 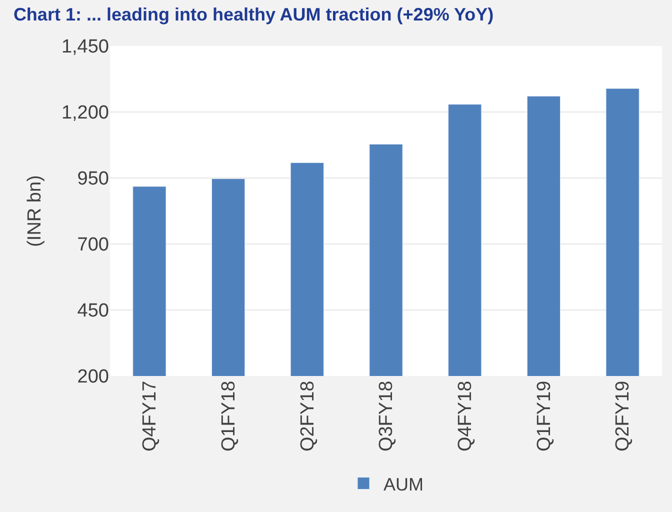 What do you see at coordinates (93, 179) in the screenshot?
I see `y-tick-label: 950` at bounding box center [93, 179].